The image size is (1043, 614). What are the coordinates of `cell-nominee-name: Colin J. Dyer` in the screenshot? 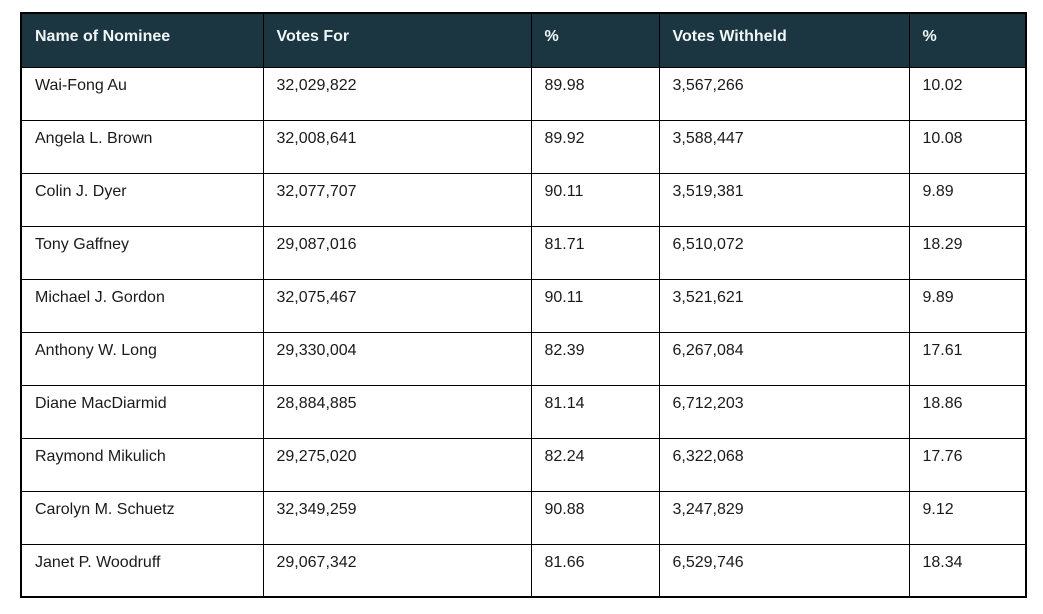 It's located at (142, 199).